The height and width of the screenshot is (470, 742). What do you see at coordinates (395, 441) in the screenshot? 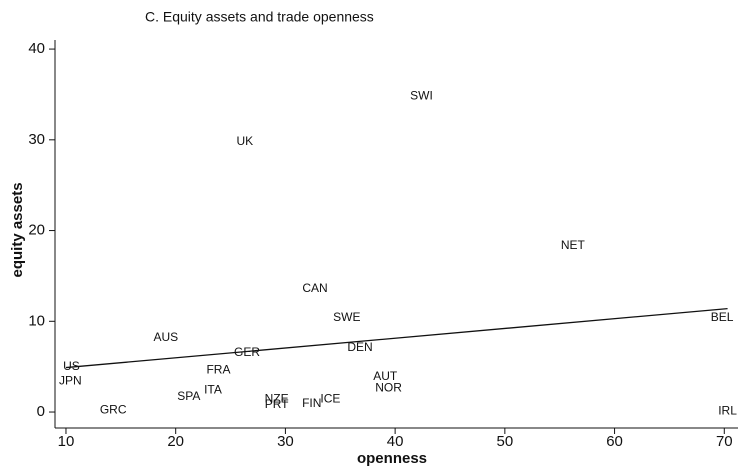
I see `x-tick-label: 40` at bounding box center [395, 441].